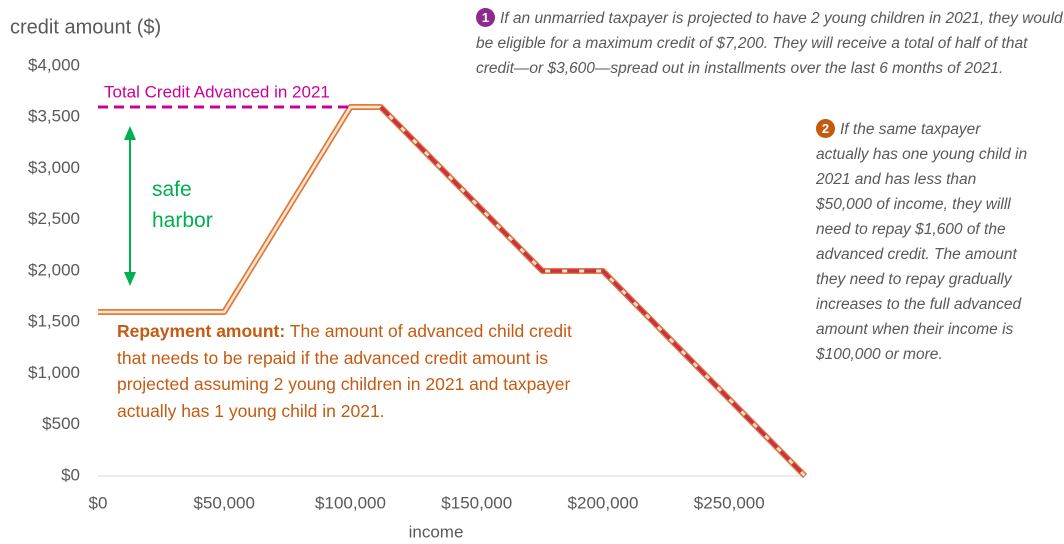  What do you see at coordinates (224, 502) in the screenshot?
I see `x-tick-label: $50,000` at bounding box center [224, 502].